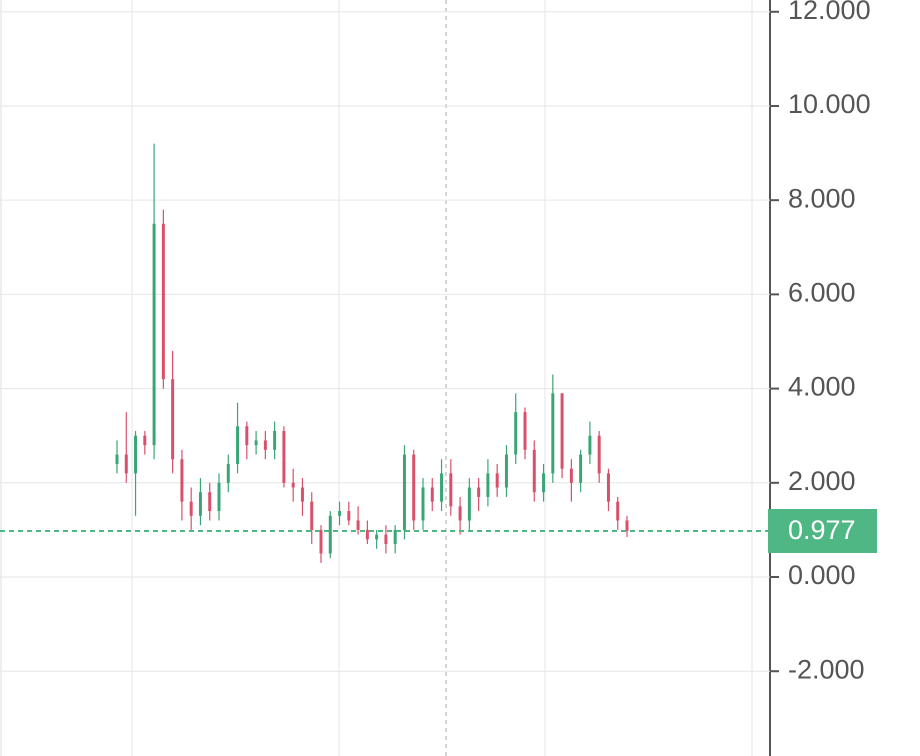 The height and width of the screenshot is (756, 920). What do you see at coordinates (826, 669) in the screenshot?
I see `y-tick-label: -2.000` at bounding box center [826, 669].